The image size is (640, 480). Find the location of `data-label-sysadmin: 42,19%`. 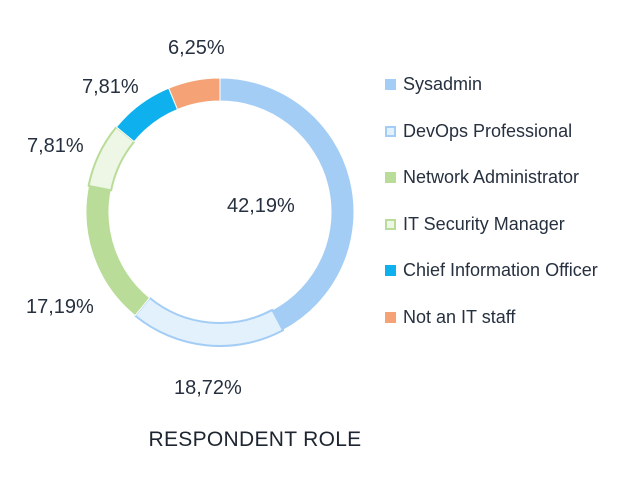

data-label-sysadmin: 42,19% is located at coordinates (261, 206).